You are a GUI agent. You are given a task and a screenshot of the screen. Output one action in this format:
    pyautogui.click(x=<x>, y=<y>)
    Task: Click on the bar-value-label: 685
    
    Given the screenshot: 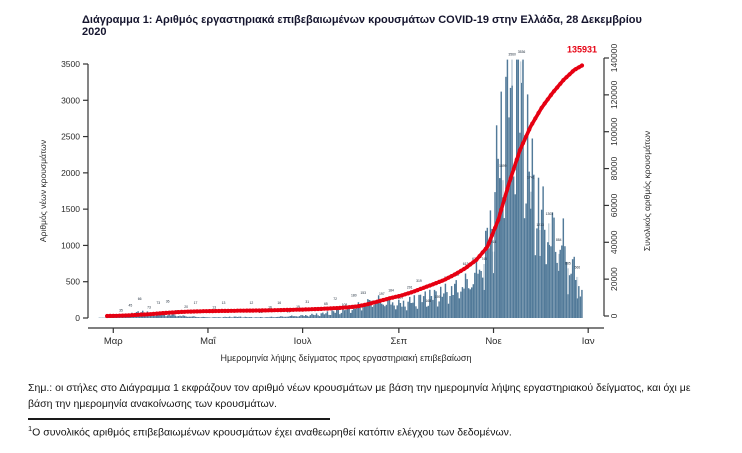 What is the action you would take?
    pyautogui.click(x=568, y=263)
    